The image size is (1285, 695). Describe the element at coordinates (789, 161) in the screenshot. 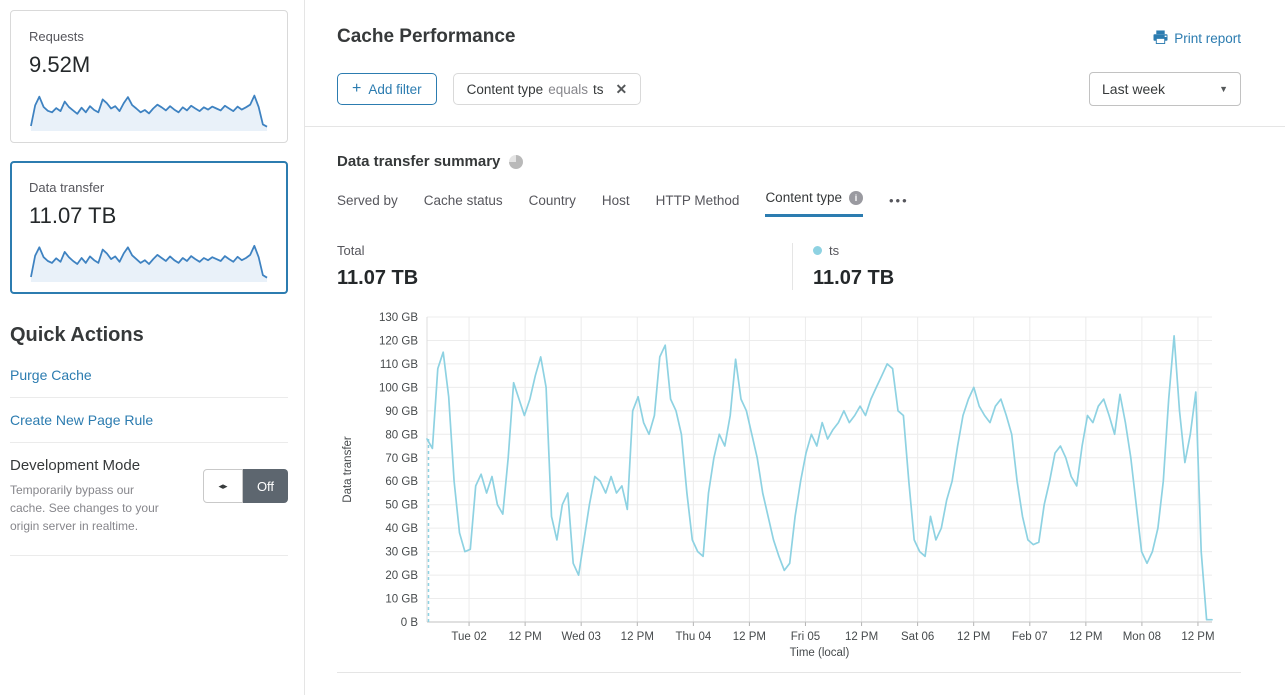

I see `summary-title-row: Data transfer summary` at that location.